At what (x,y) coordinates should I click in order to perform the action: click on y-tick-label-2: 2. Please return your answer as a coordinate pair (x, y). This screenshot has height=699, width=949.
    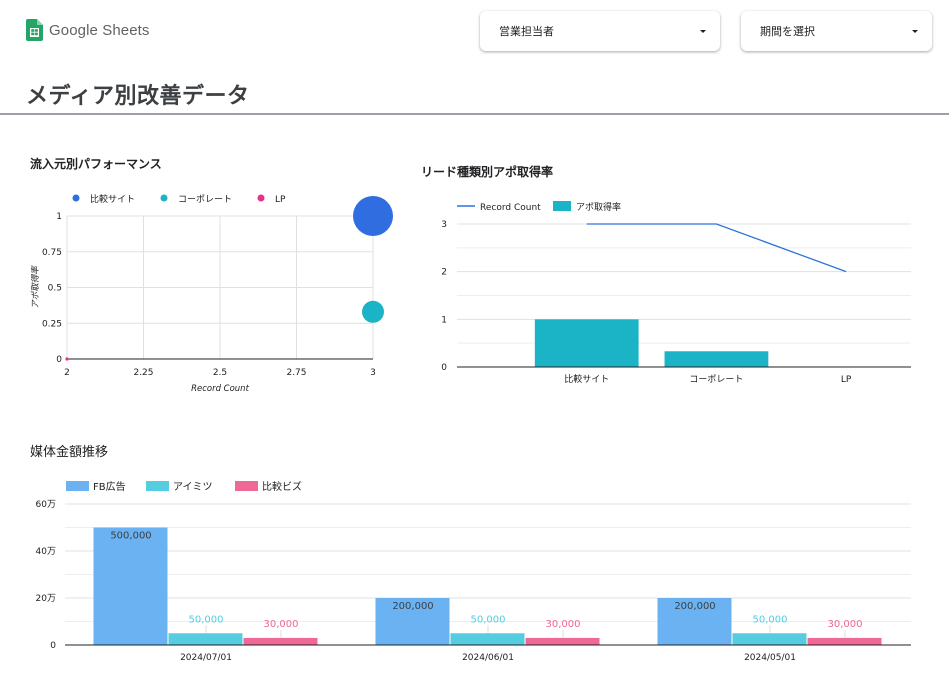
    Looking at the image, I should click on (444, 273).